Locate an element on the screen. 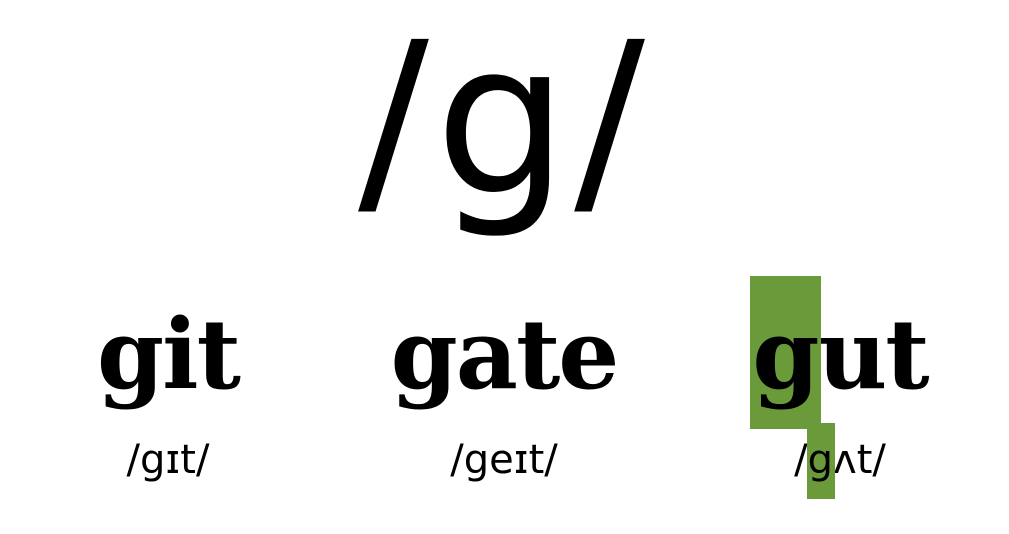 The height and width of the screenshot is (534, 1009). example-ipa: /geɪt/ is located at coordinates (504, 460).